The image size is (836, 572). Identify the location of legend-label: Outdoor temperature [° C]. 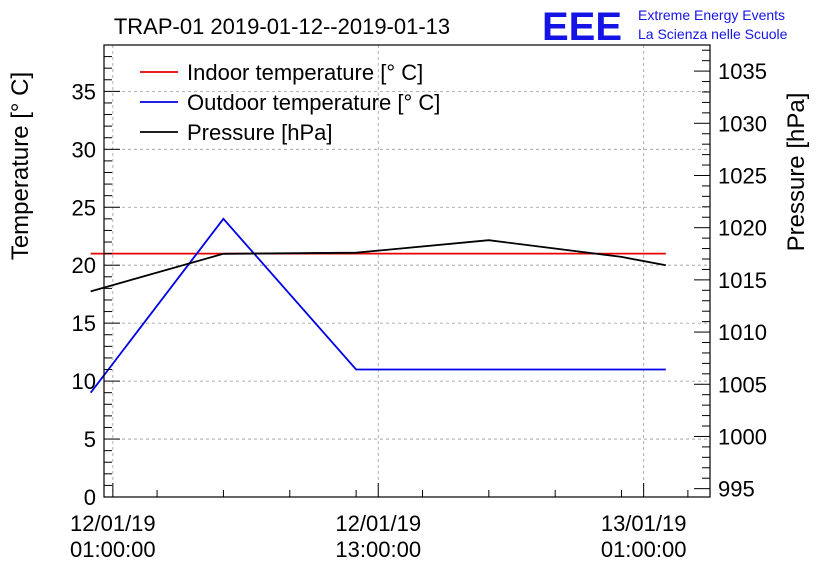
(313, 102).